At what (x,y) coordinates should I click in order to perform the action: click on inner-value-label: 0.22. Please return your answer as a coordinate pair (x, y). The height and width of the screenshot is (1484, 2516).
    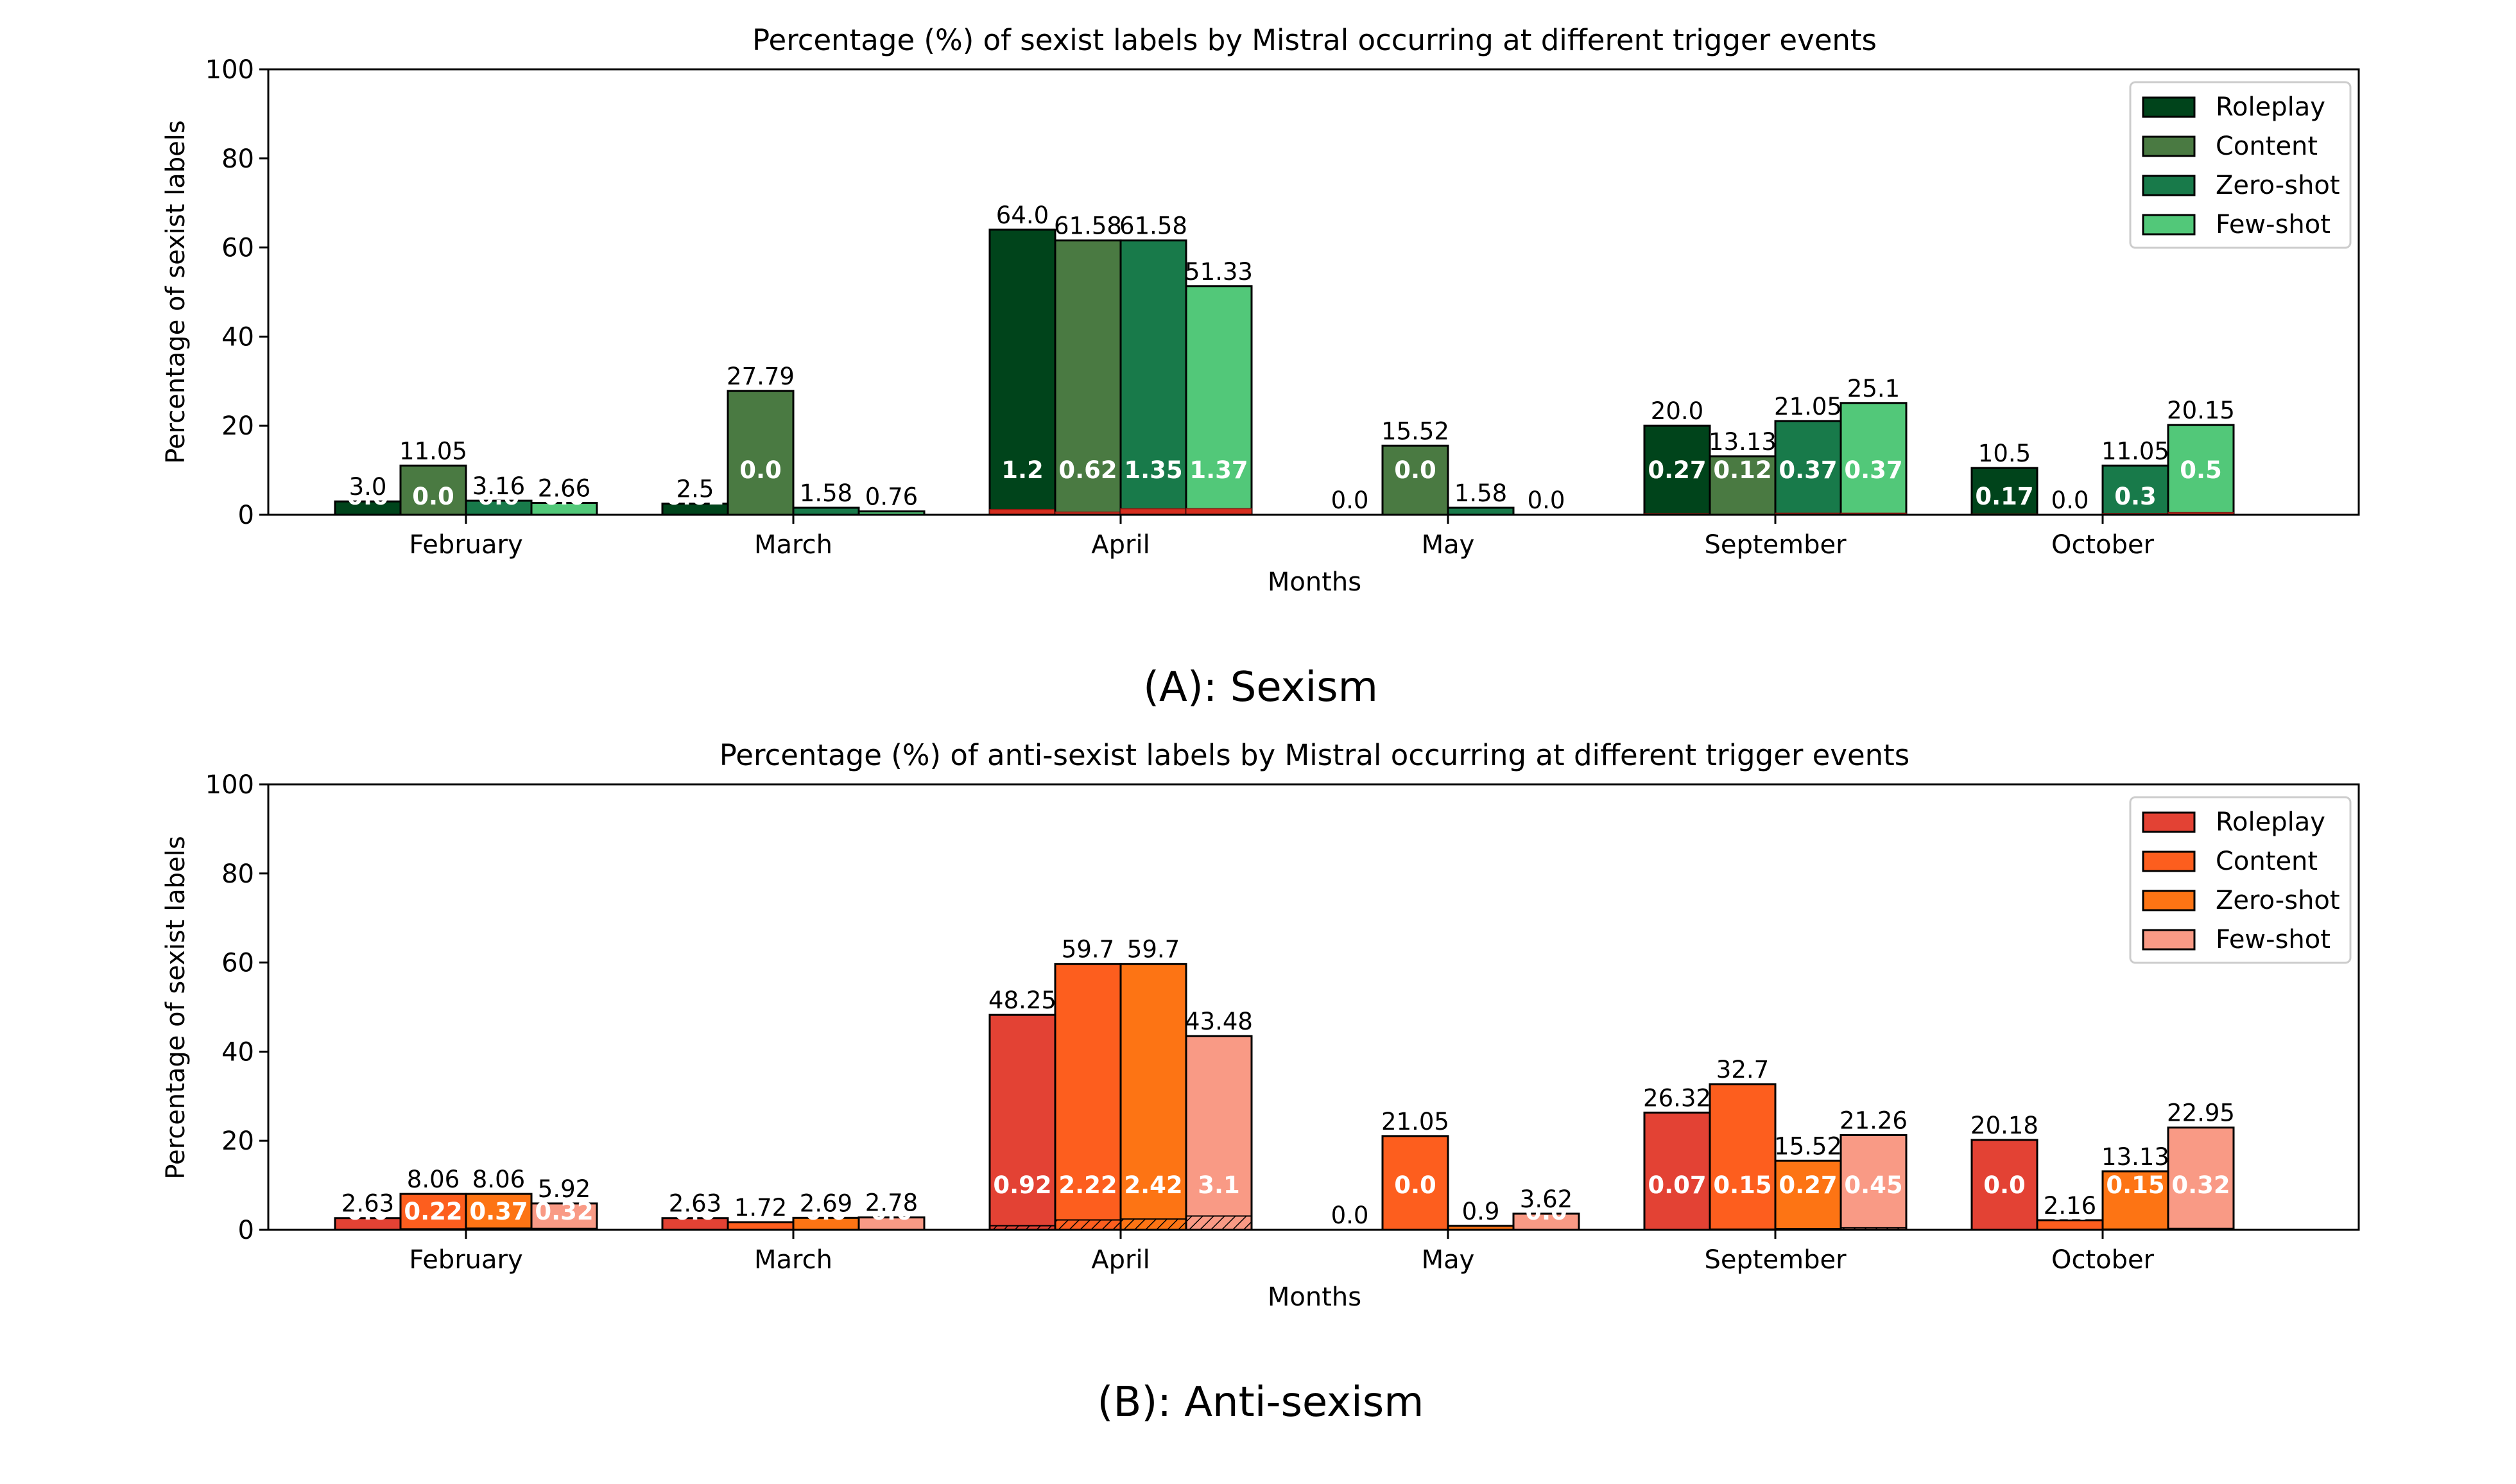
    Looking at the image, I should click on (433, 1211).